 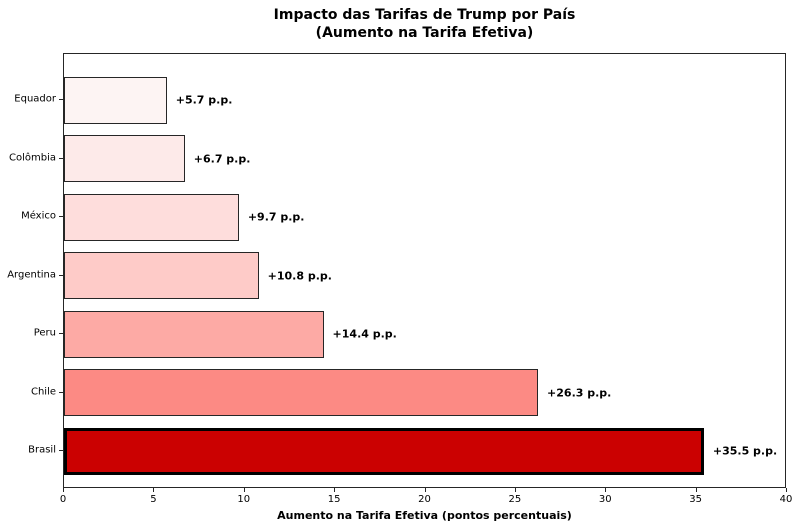 What do you see at coordinates (695, 499) in the screenshot?
I see `x-tick-label: 35` at bounding box center [695, 499].